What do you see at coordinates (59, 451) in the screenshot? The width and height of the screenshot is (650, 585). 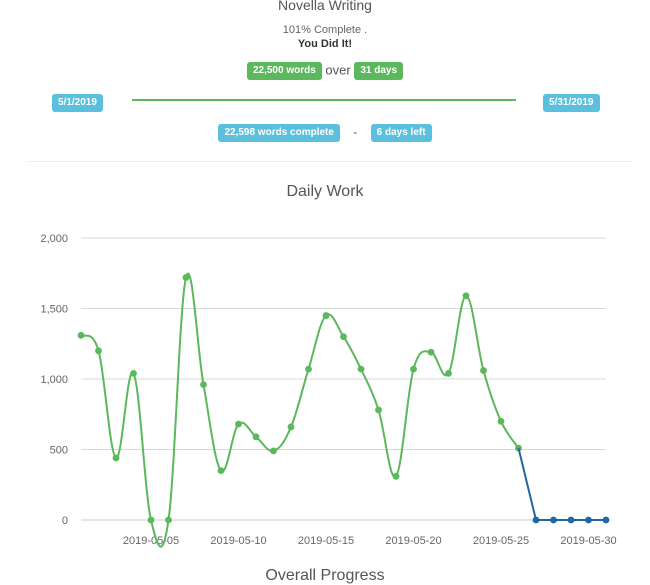 I see `y-tick-label: 500` at bounding box center [59, 451].